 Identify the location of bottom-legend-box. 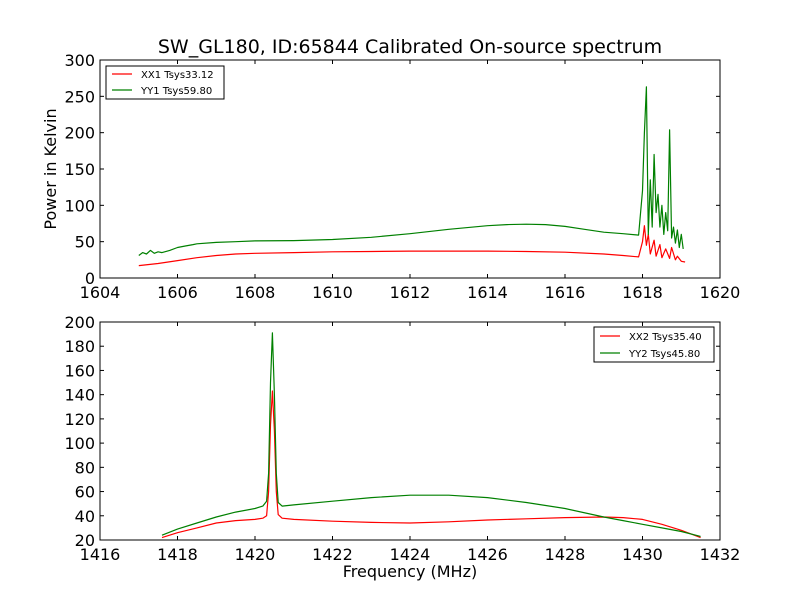
(654, 344).